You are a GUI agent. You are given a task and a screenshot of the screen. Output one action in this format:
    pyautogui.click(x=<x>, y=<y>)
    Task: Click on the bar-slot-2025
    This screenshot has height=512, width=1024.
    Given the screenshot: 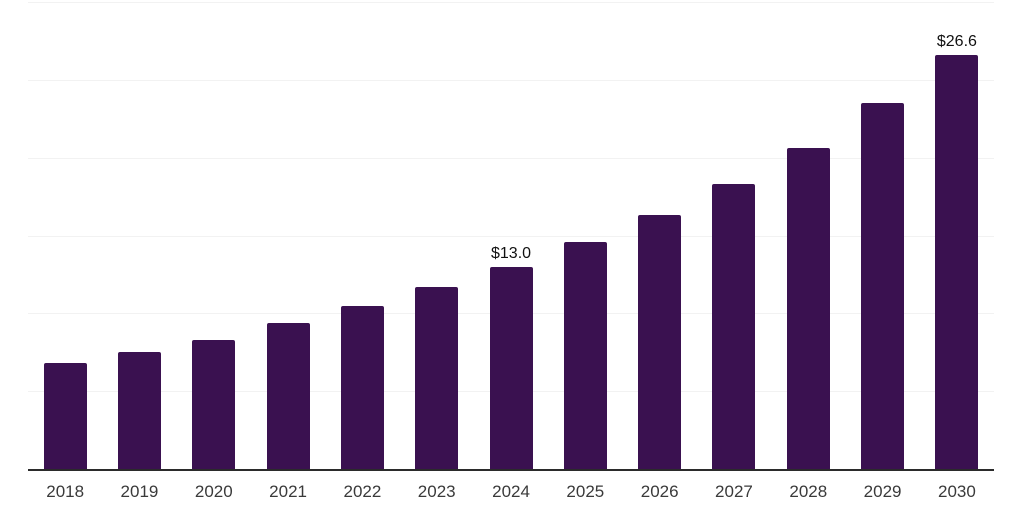 What is the action you would take?
    pyautogui.click(x=585, y=355)
    